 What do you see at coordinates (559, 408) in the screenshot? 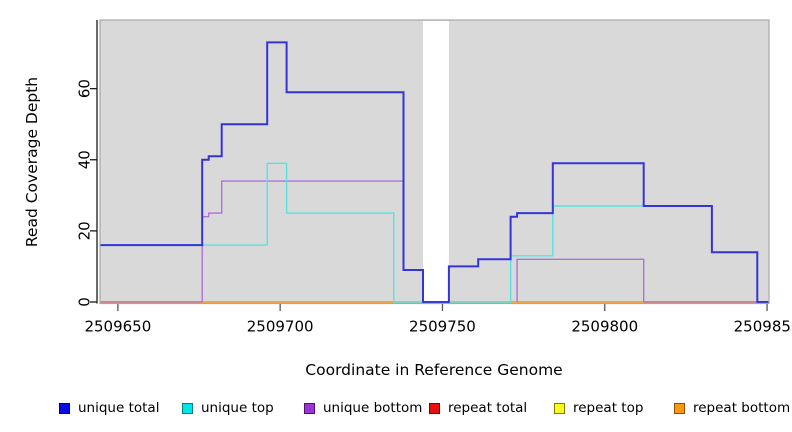
I see `repeat-top-swatch-icon` at bounding box center [559, 408].